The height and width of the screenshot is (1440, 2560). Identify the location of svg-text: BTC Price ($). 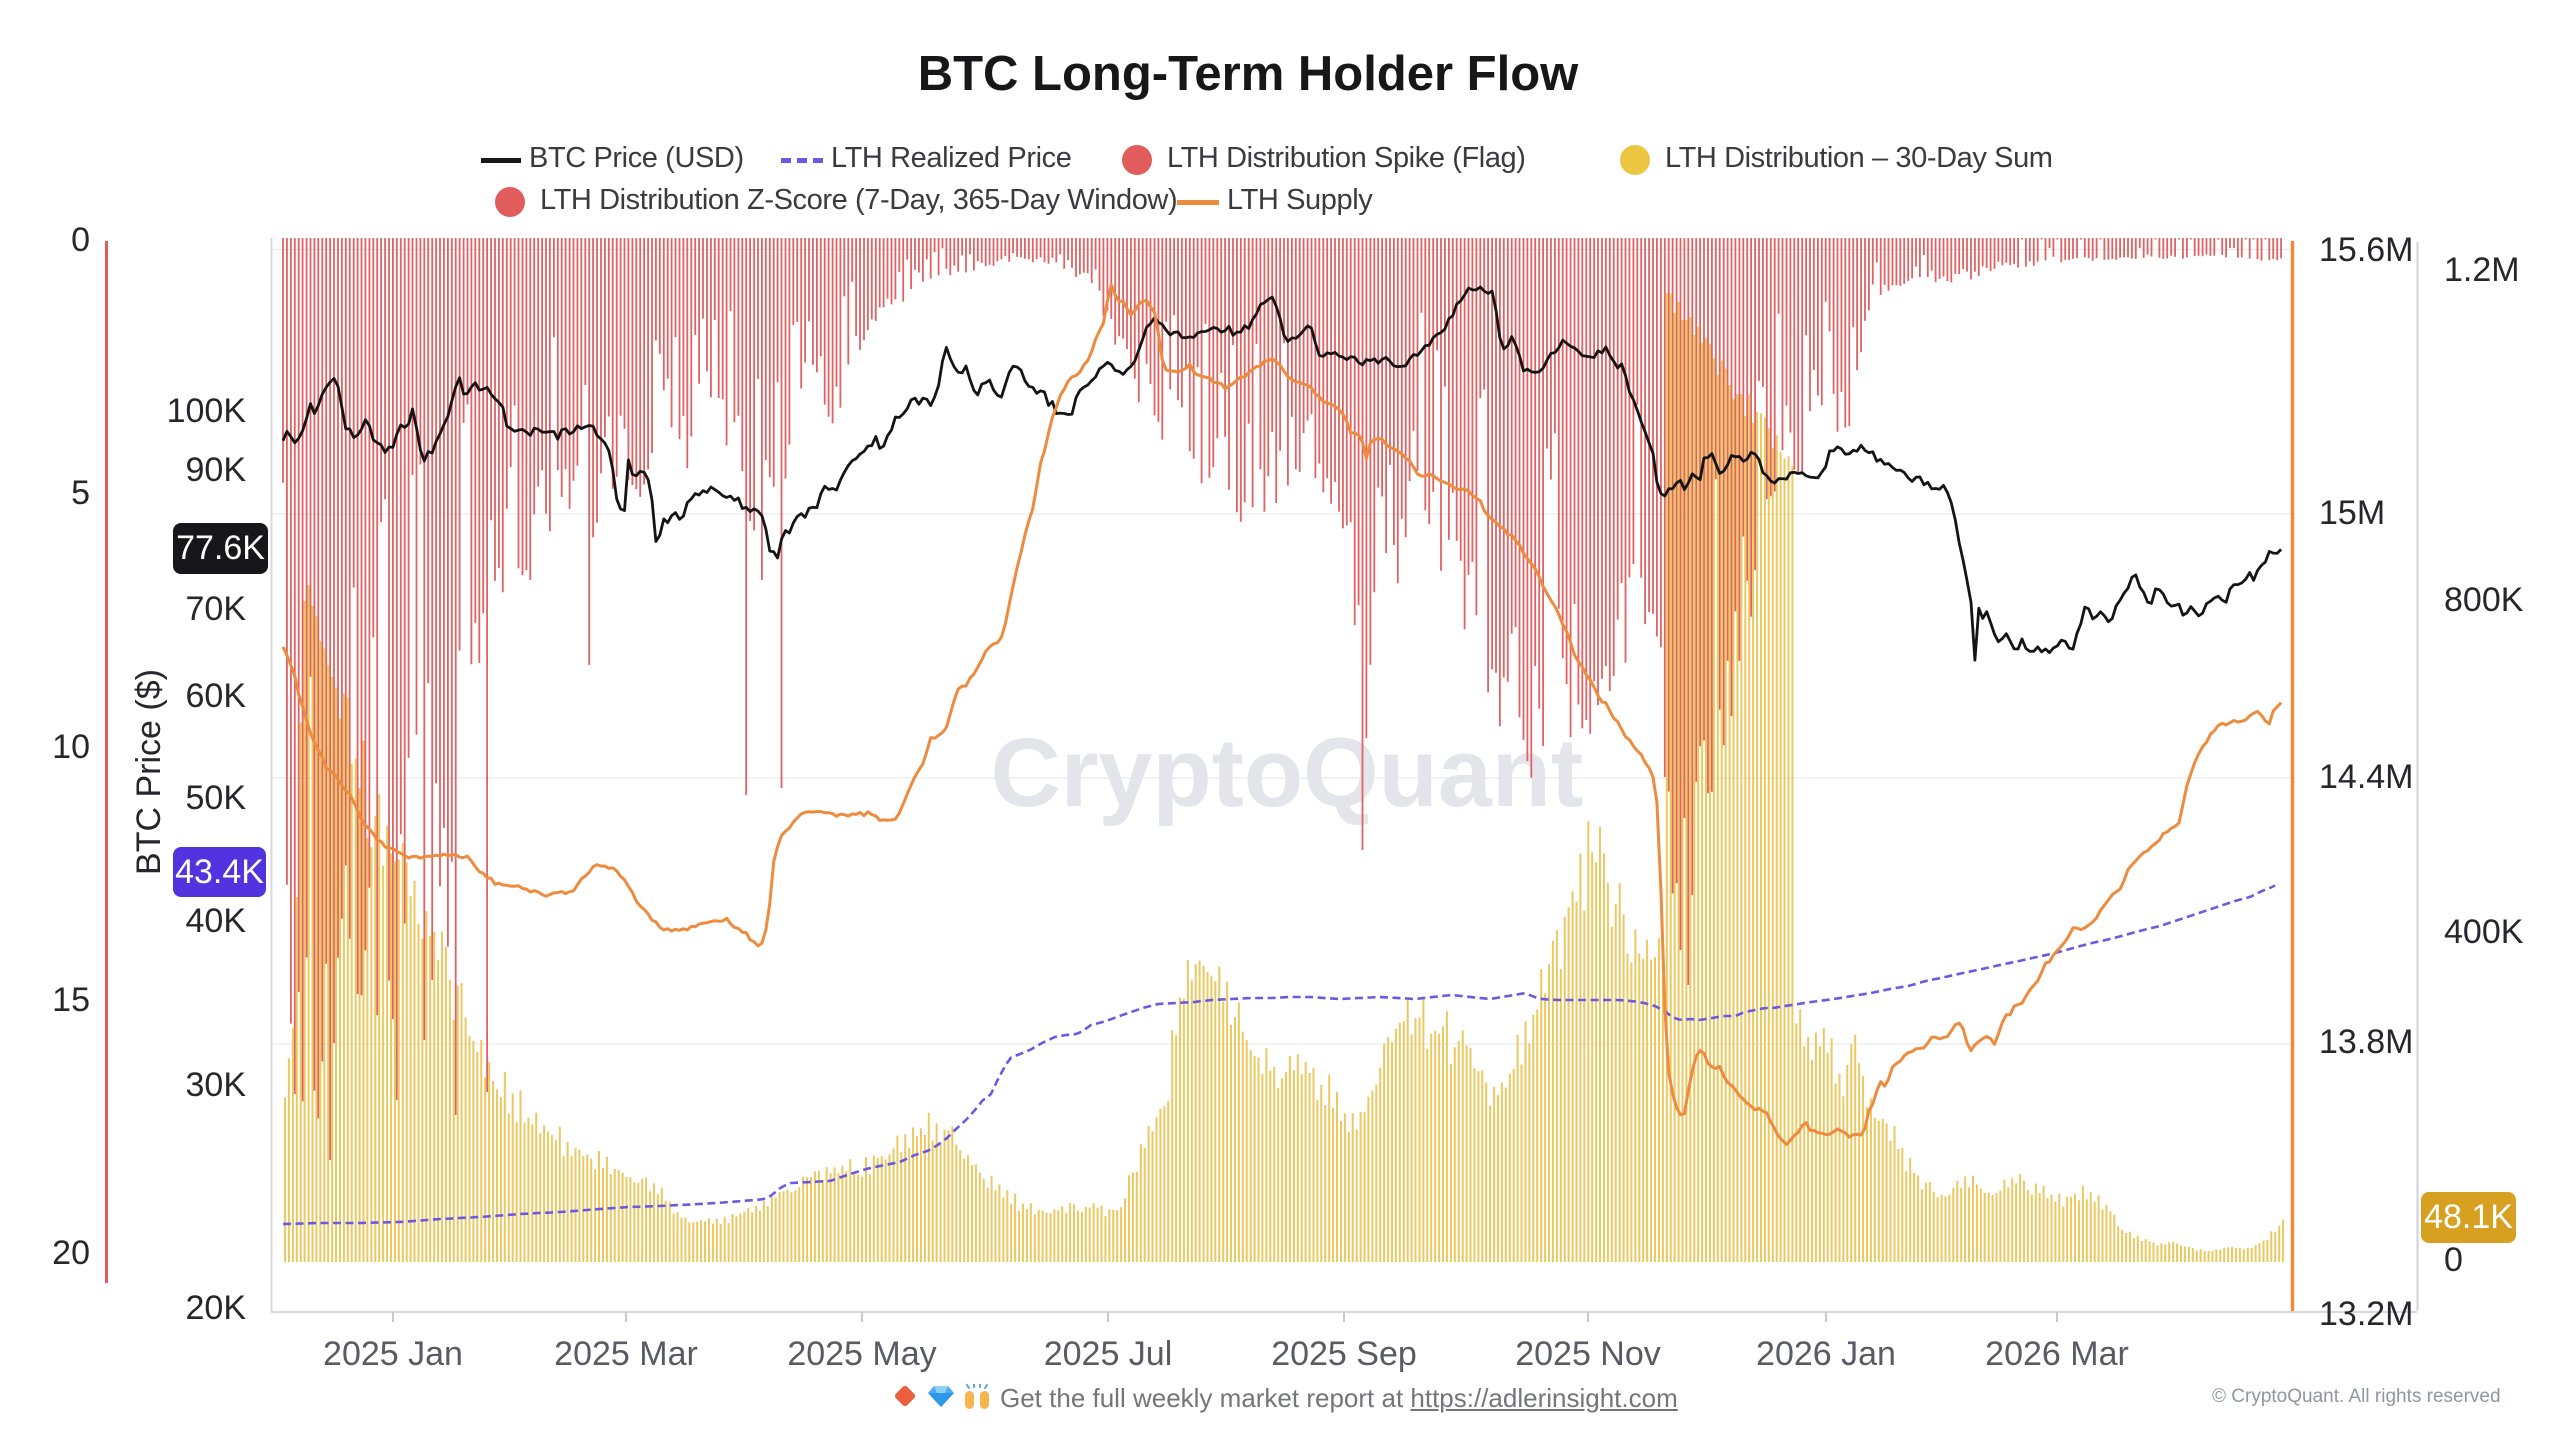
(149, 772).